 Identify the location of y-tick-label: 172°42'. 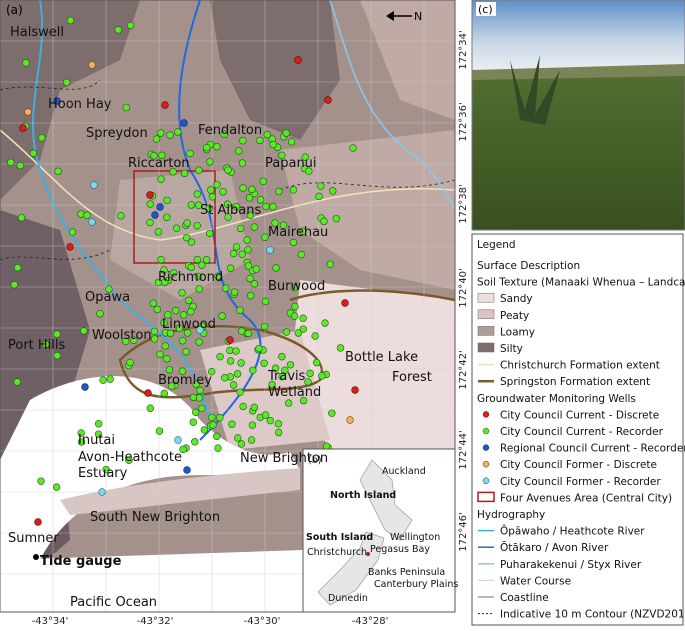
(463, 370).